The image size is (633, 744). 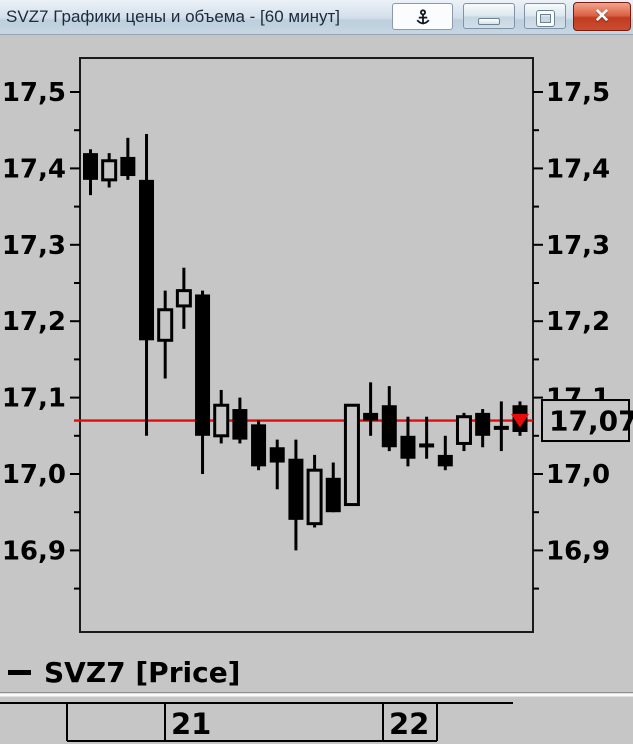 I want to click on minimize-icon, so click(x=489, y=21).